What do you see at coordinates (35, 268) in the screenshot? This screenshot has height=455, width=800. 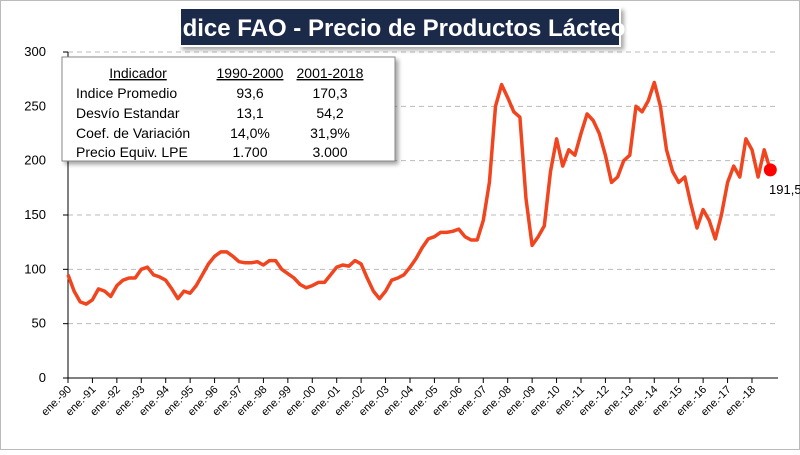 I see `y-tick-label: 100` at bounding box center [35, 268].